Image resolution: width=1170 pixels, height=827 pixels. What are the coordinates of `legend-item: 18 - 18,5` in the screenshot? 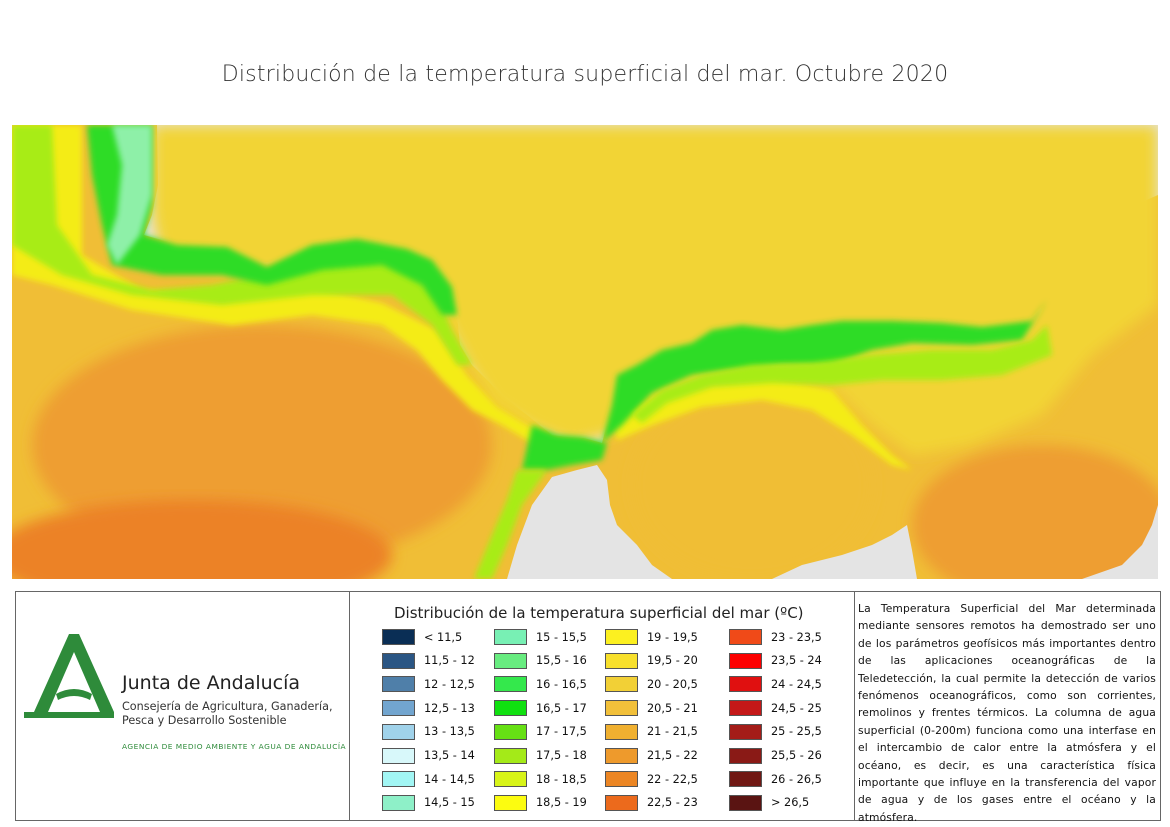 It's located at (540, 779).